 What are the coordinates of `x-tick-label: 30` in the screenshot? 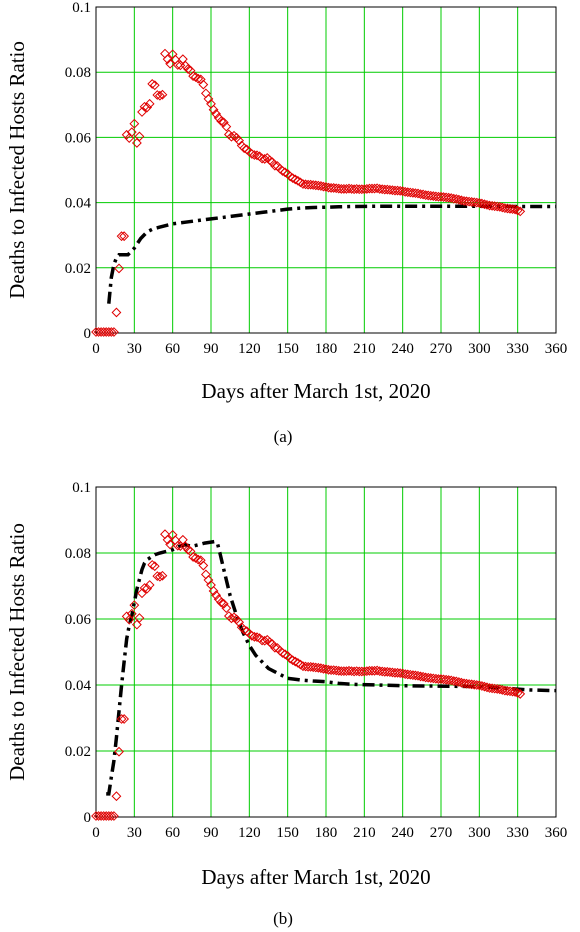 It's located at (134, 349).